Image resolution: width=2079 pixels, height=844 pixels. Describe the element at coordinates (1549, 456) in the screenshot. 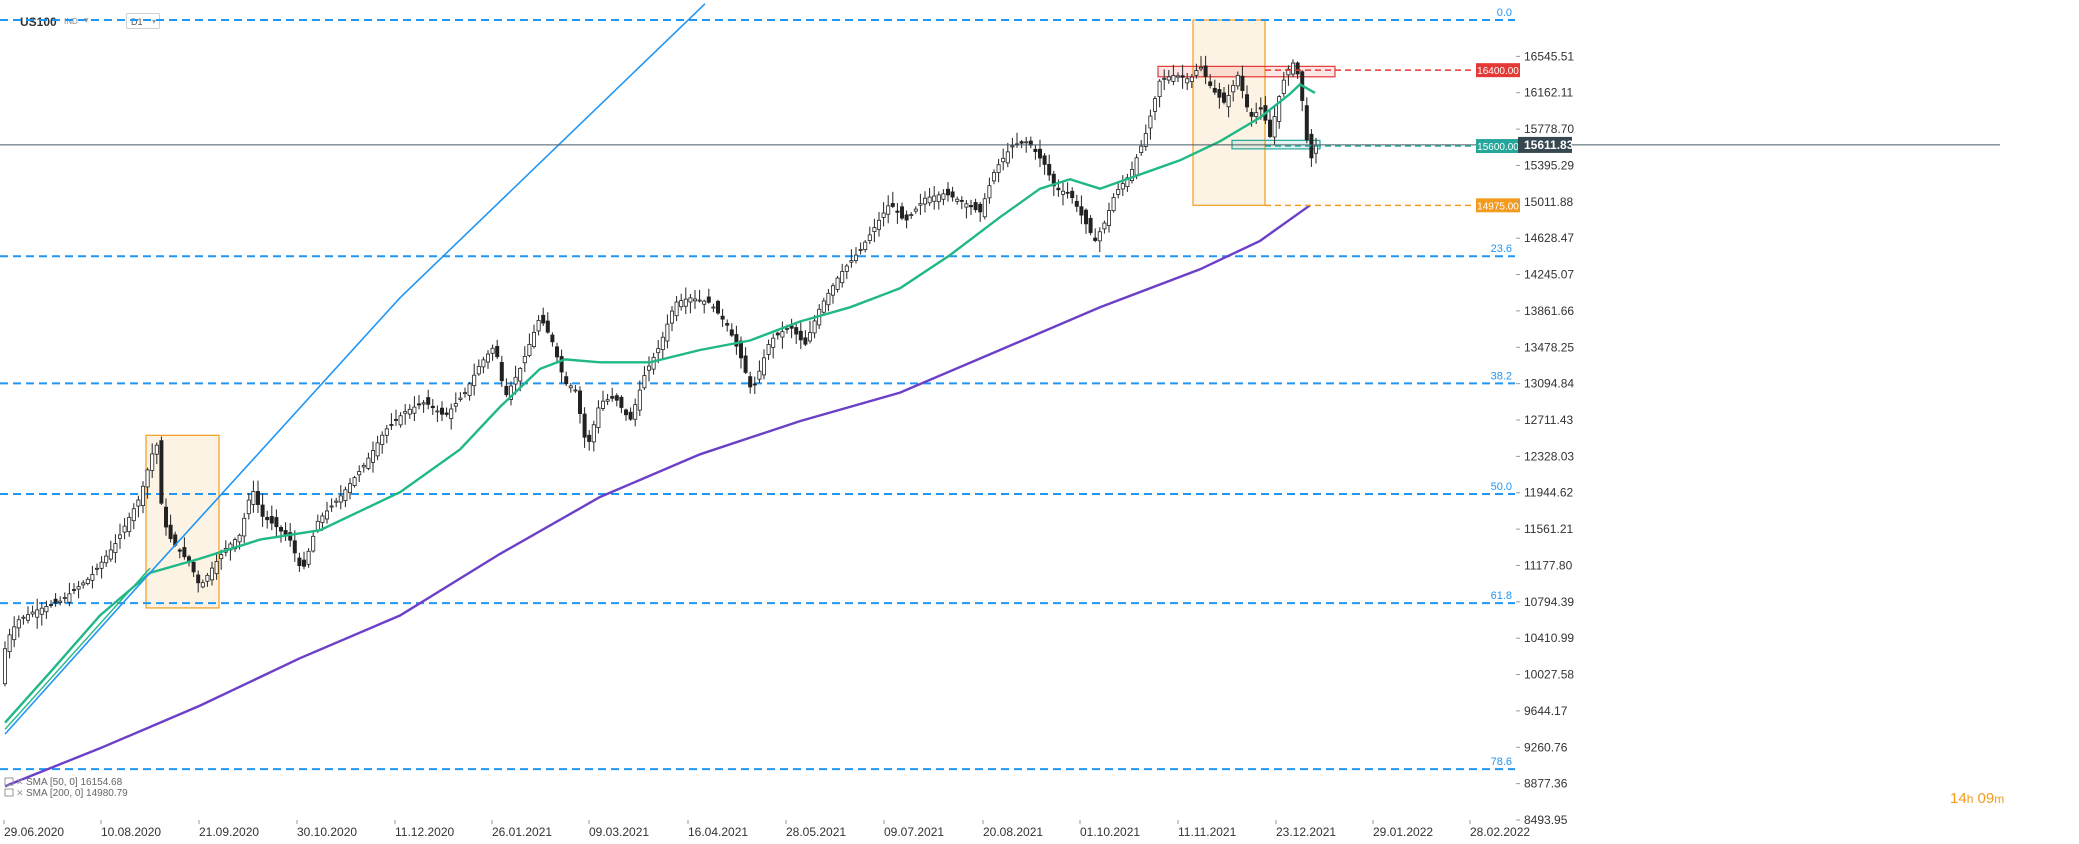

I see `y-tick-label: 12328.03` at that location.